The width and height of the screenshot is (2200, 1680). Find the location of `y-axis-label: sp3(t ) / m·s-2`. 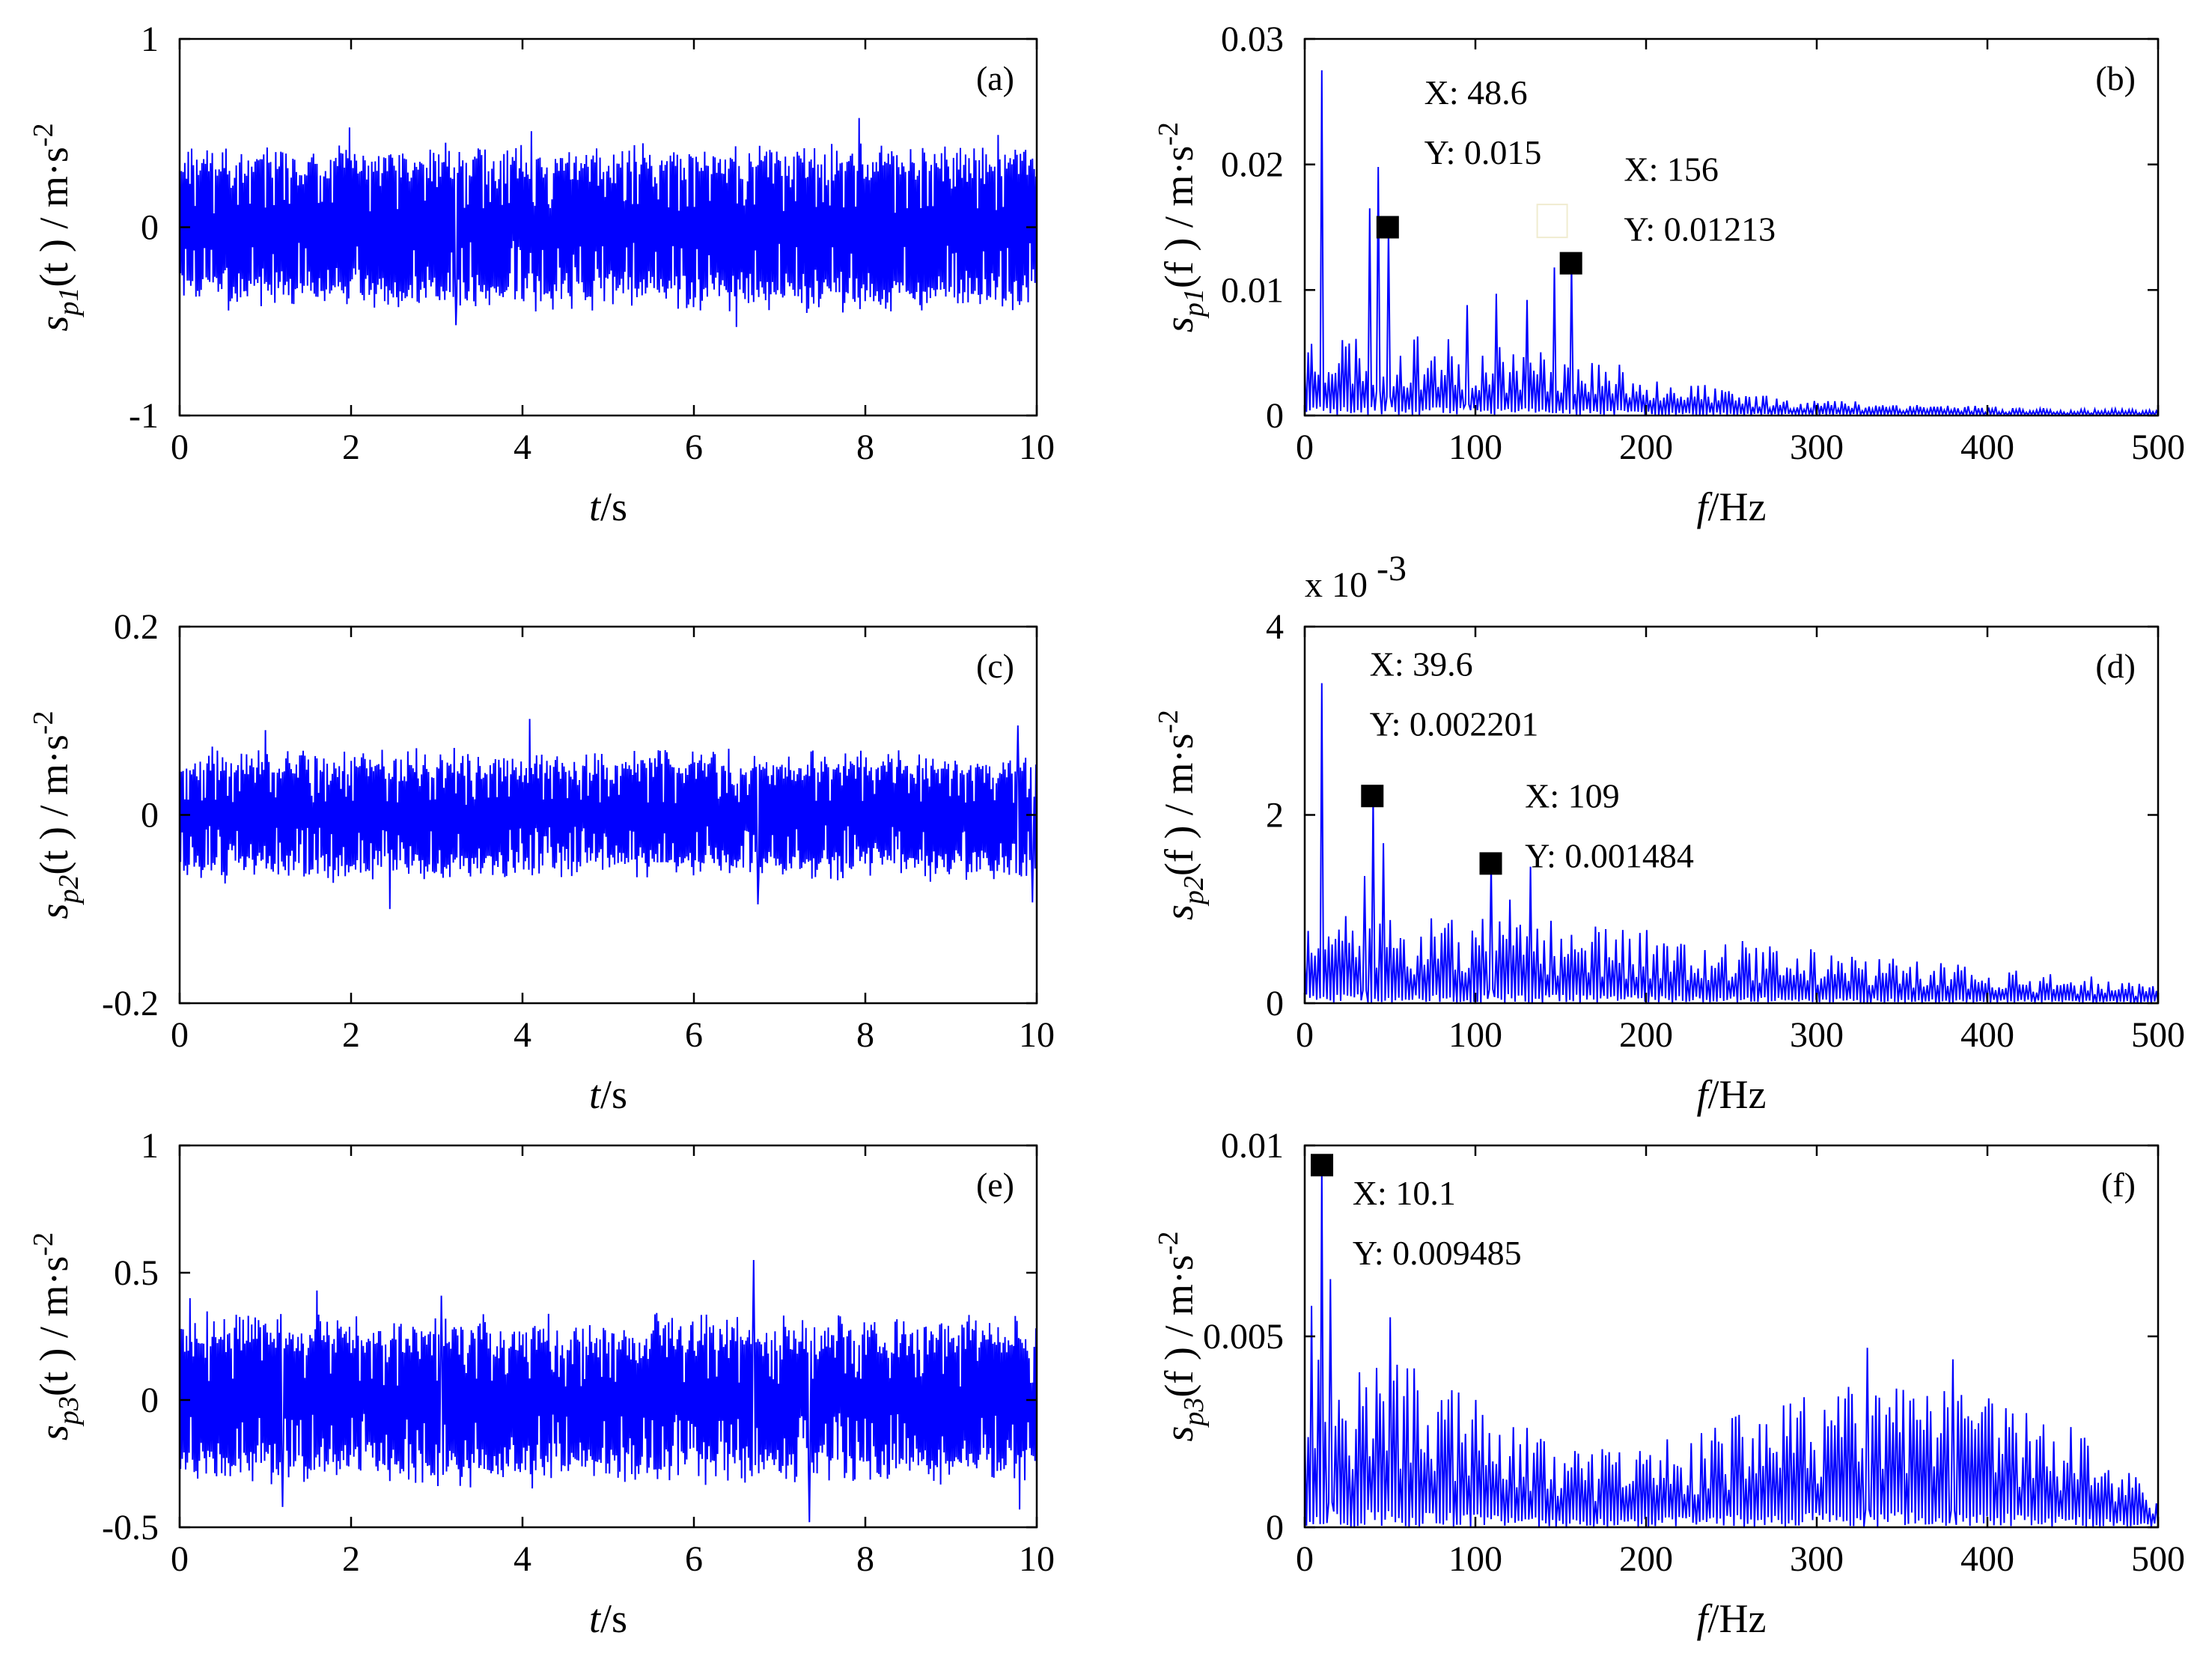

y-axis-label: sp3(t ) / m·s-2 is located at coordinates (56, 1336).